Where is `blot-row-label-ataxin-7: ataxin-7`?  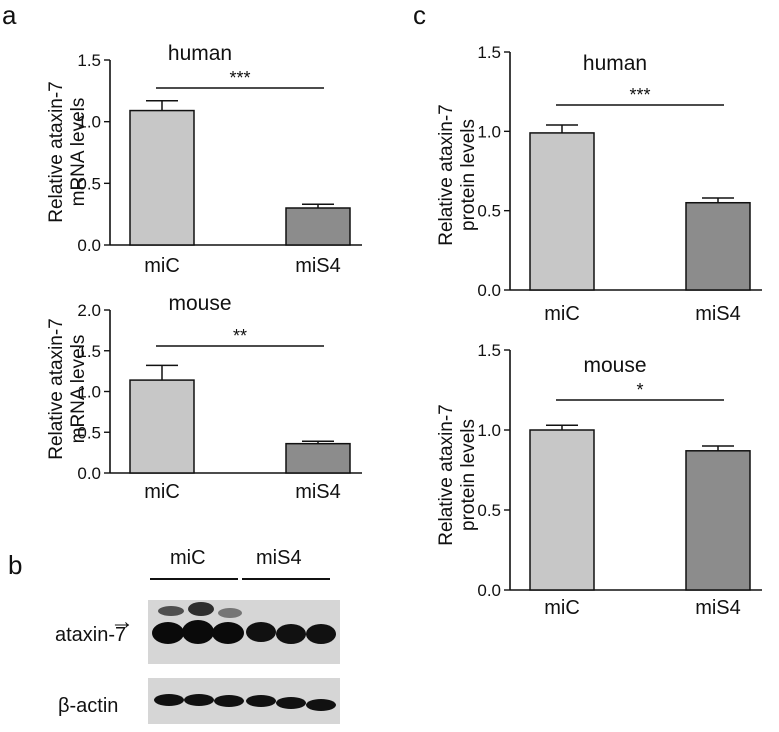
blot-row-label-ataxin-7: ataxin-7 is located at coordinates (91, 635).